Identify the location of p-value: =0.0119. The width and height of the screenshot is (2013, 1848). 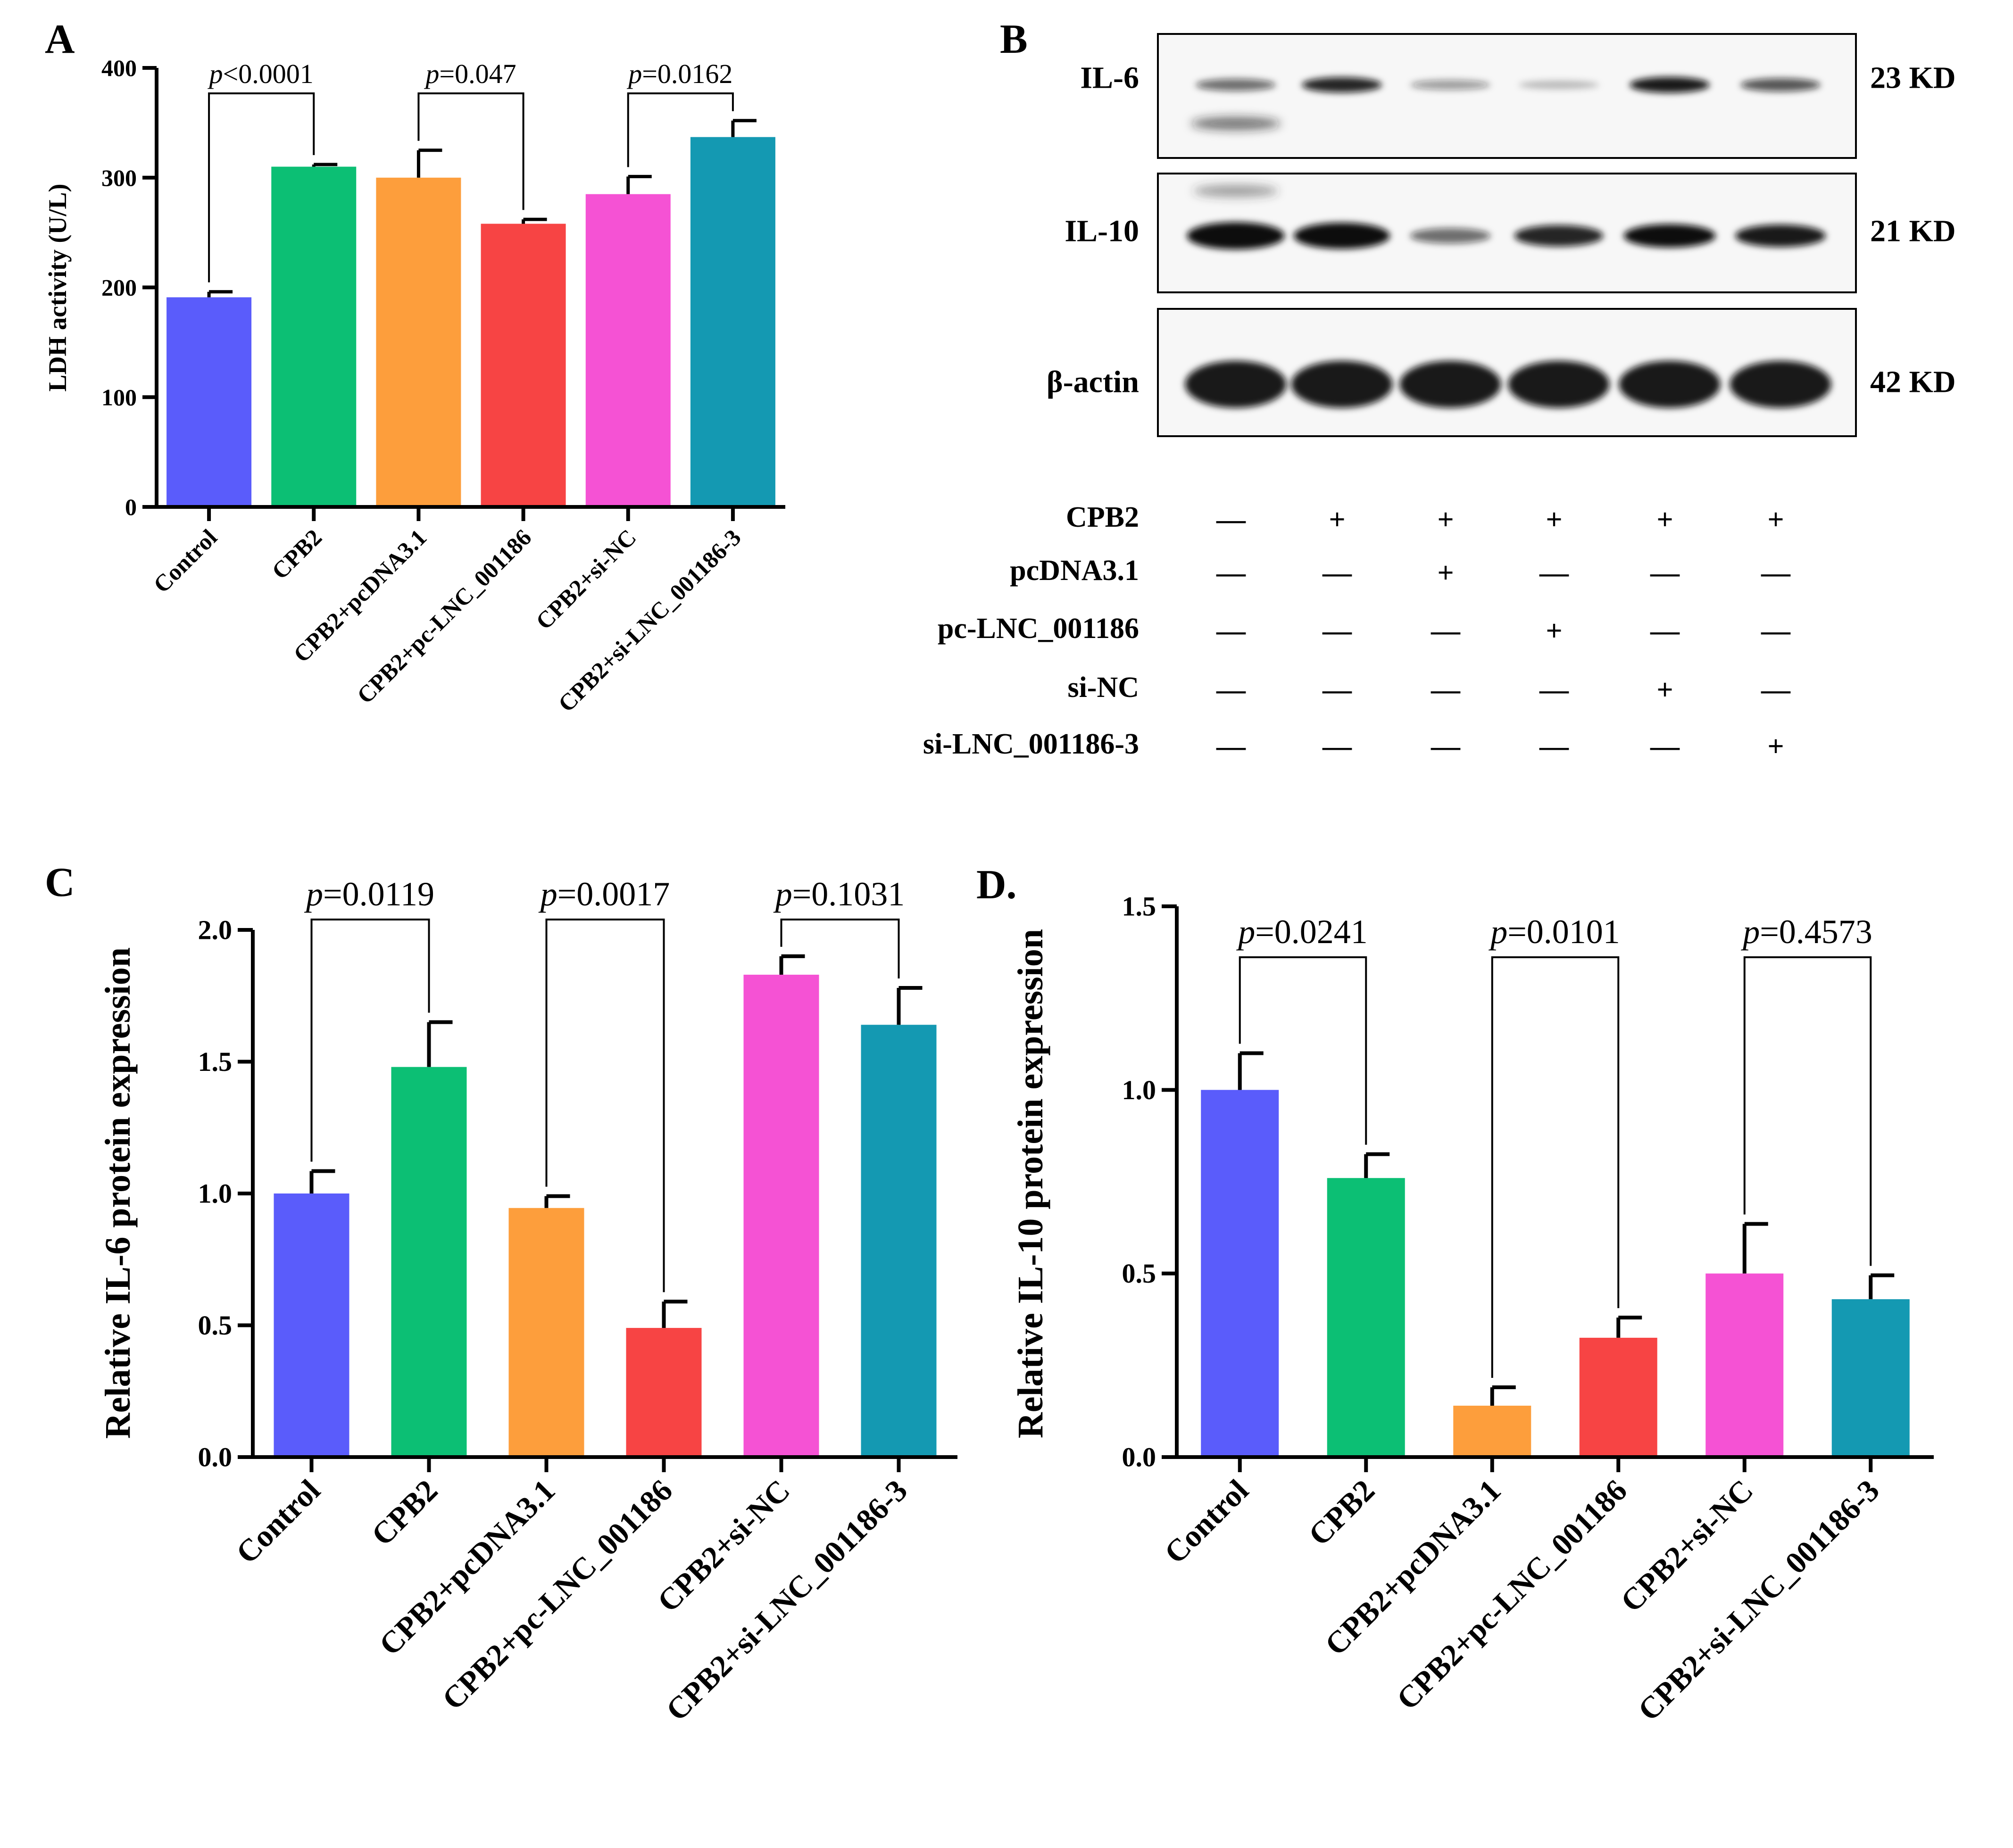
(379, 894).